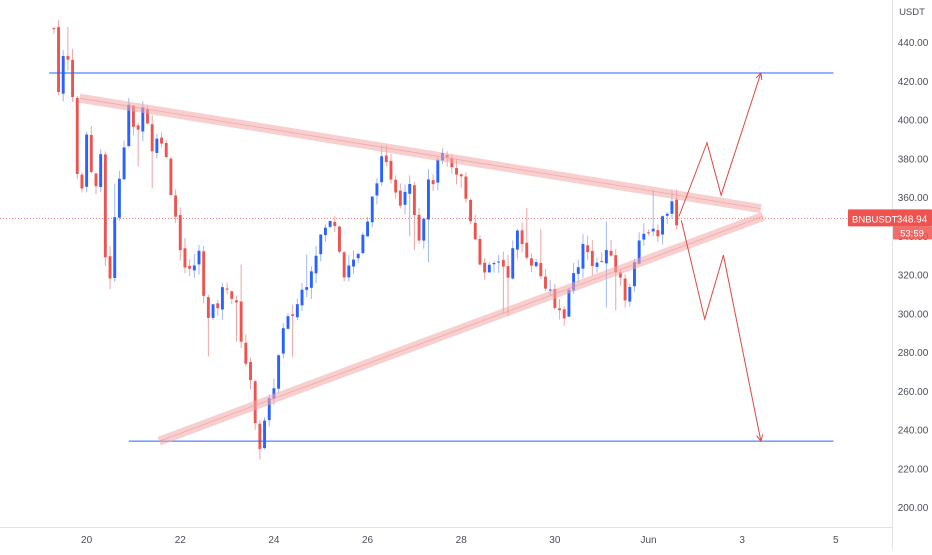  What do you see at coordinates (742, 540) in the screenshot?
I see `x-tick-label: 3` at bounding box center [742, 540].